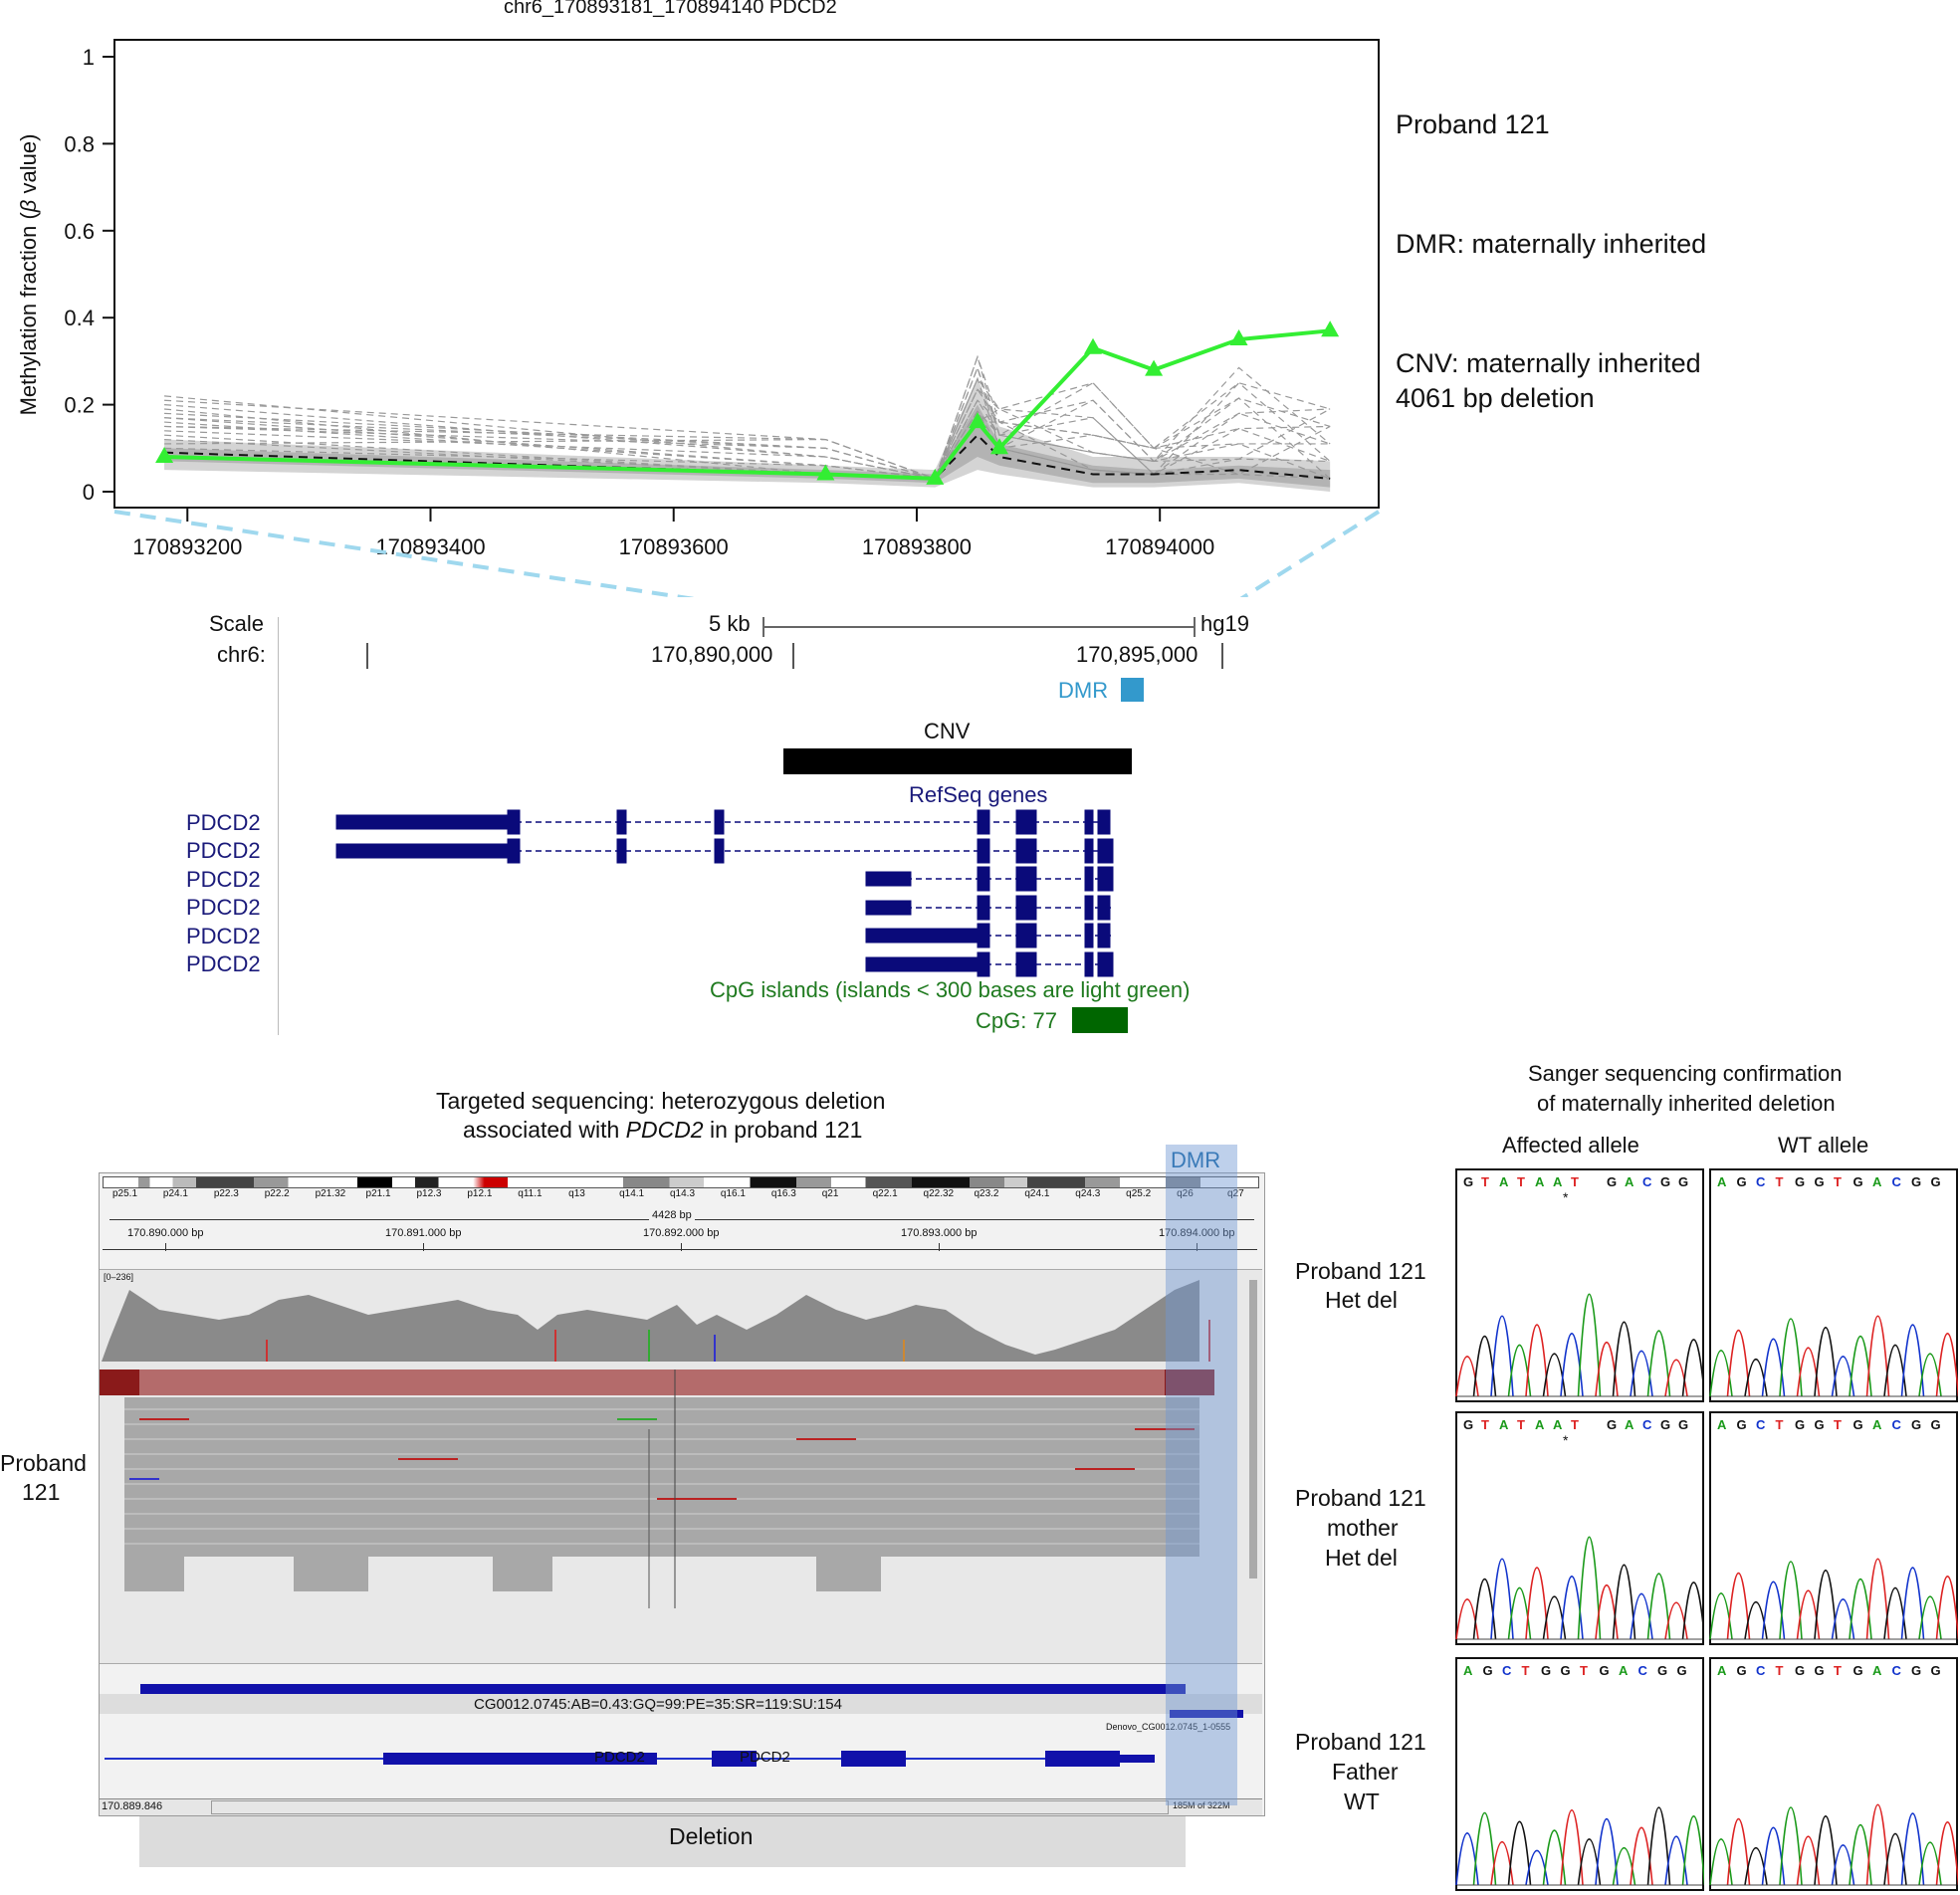 The height and width of the screenshot is (1895, 1960). I want to click on sanger-row-1-line2: Het del, so click(1362, 1300).